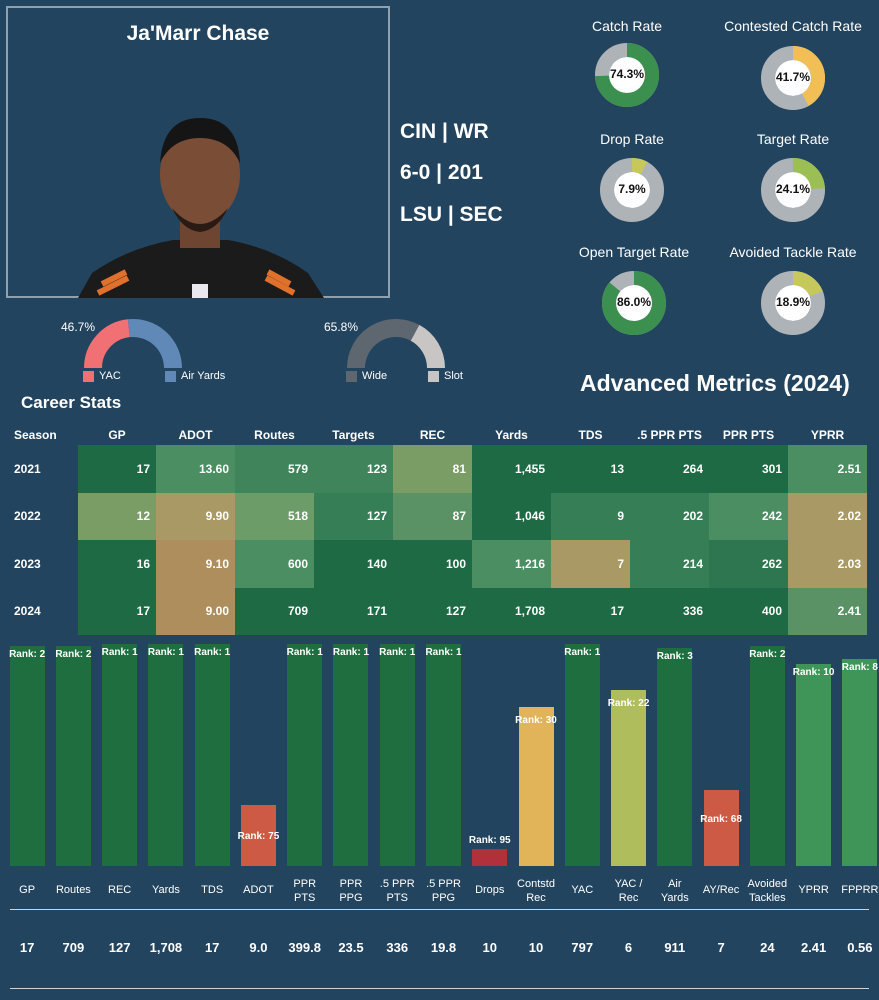 The image size is (879, 1000). Describe the element at coordinates (511, 469) in the screenshot. I see `table-cell: 1,455` at that location.